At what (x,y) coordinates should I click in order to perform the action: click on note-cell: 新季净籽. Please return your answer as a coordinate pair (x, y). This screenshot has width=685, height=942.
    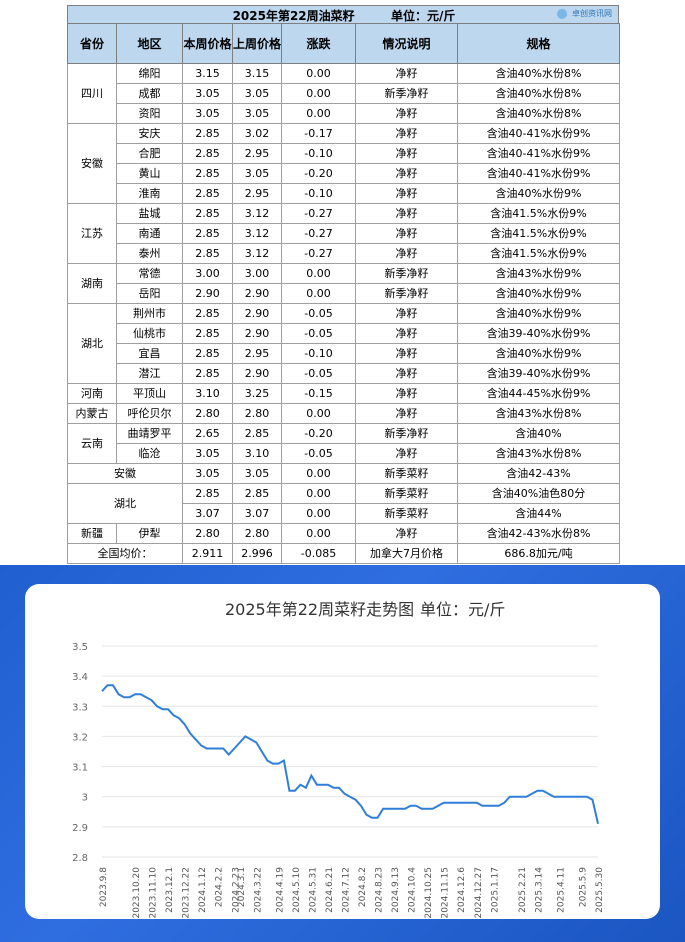
    Looking at the image, I should click on (406, 433).